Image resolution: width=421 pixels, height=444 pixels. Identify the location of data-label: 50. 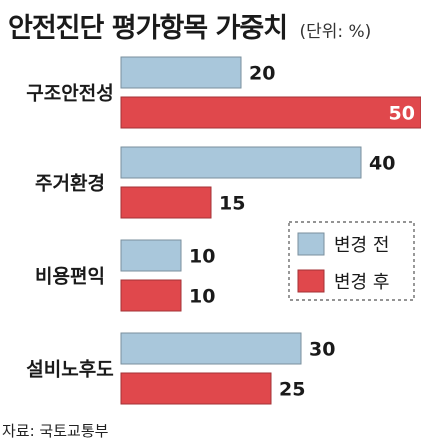
(402, 114).